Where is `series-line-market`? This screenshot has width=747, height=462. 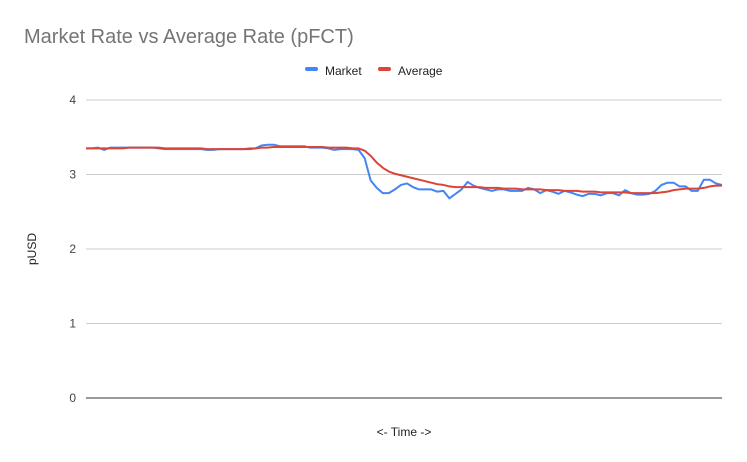 series-line-market is located at coordinates (404, 171).